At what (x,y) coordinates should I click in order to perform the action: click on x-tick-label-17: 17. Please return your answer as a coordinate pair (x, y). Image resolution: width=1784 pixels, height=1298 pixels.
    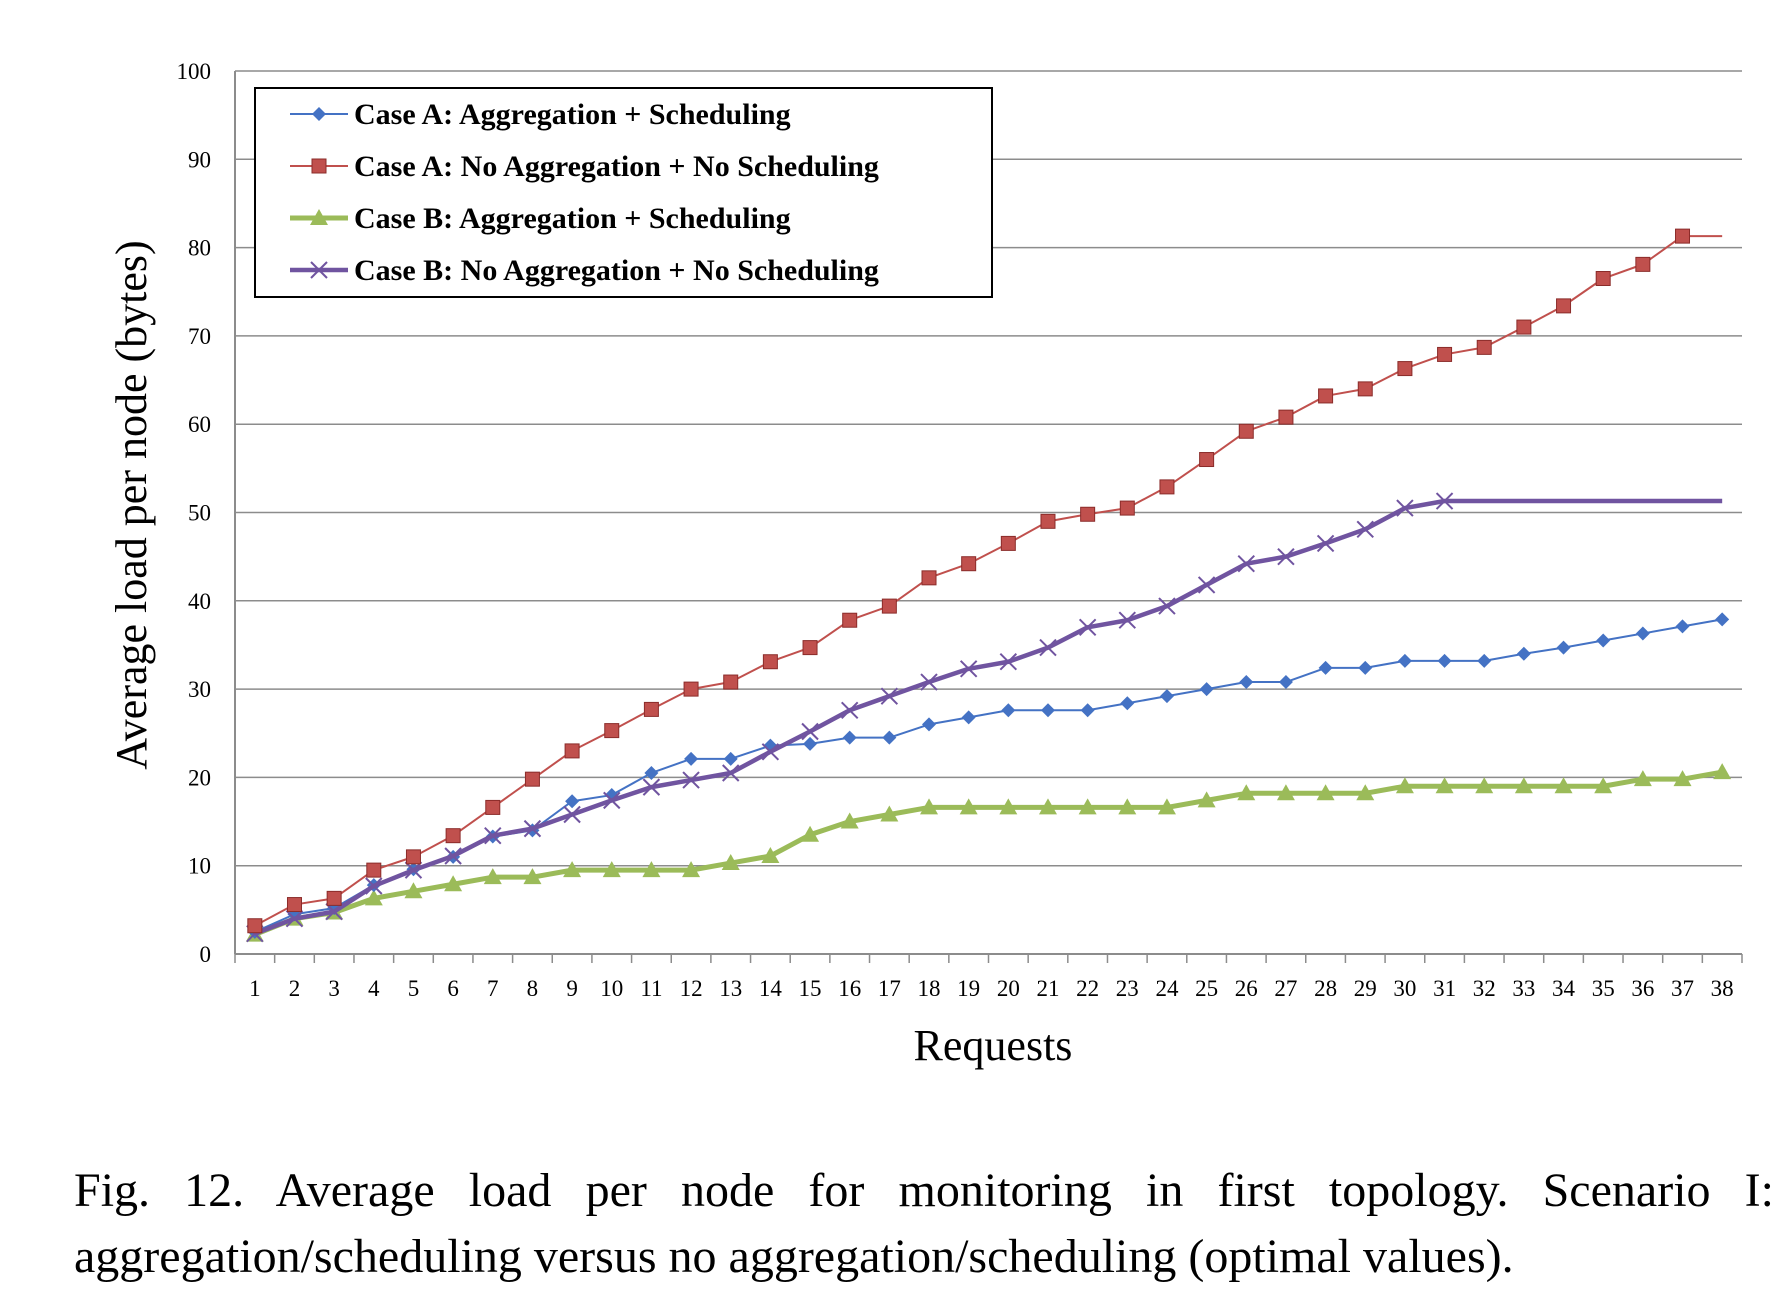
    Looking at the image, I should click on (889, 988).